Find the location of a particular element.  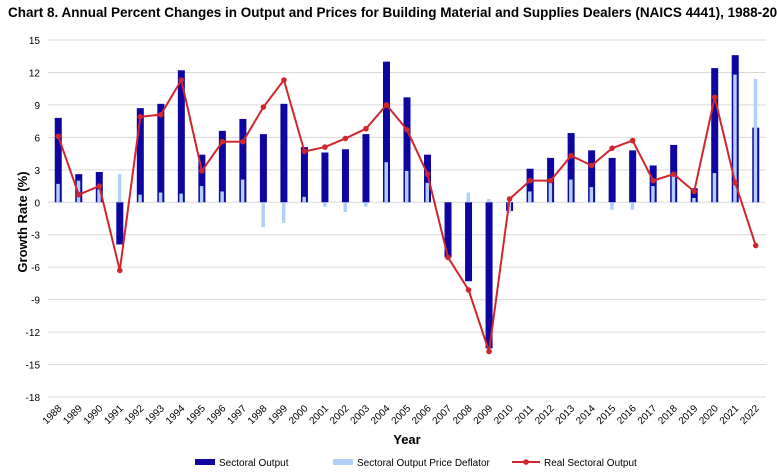

bar-price-deflator-2002 is located at coordinates (345, 207).